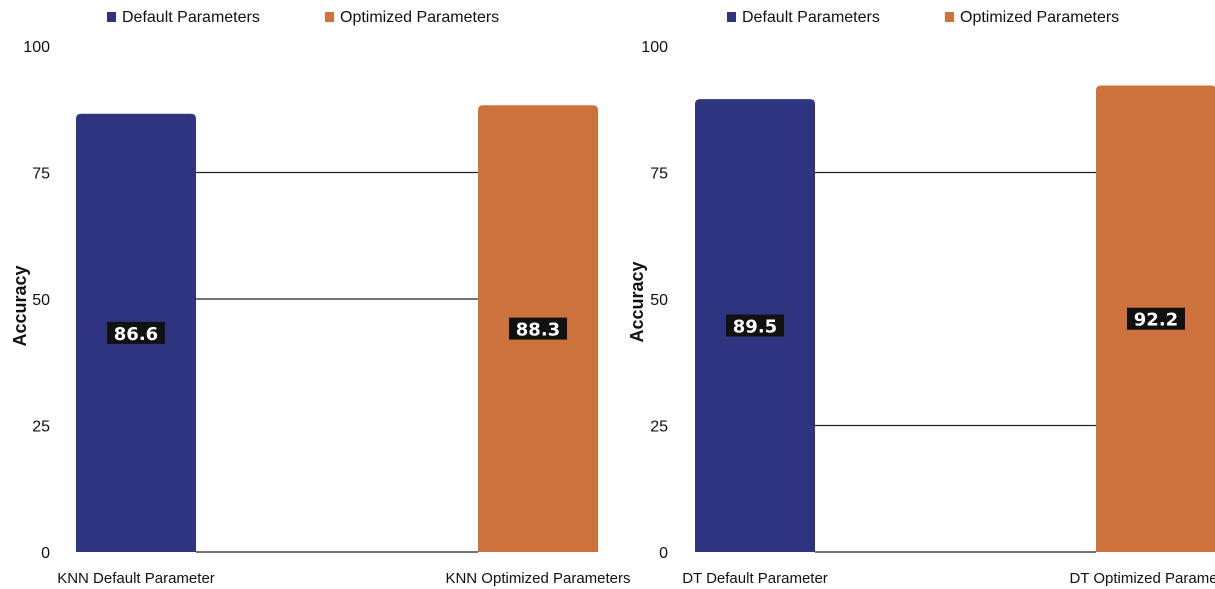 This screenshot has width=1215, height=589. Describe the element at coordinates (537, 578) in the screenshot. I see `x-category-label: KNN Optimized Parameters` at that location.